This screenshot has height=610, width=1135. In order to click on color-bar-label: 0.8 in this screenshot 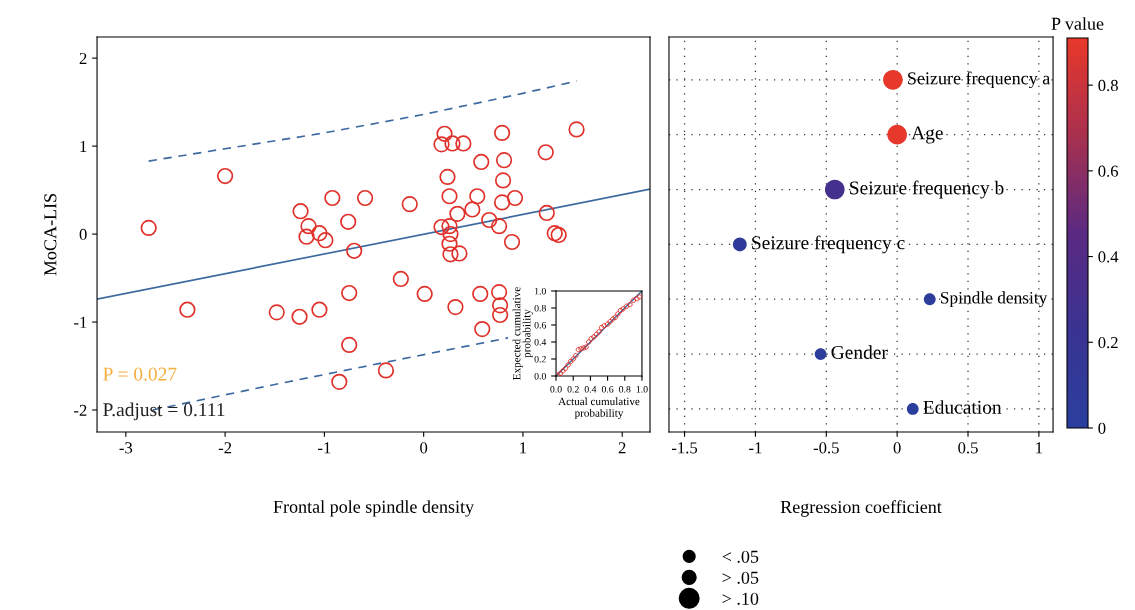, I will do `click(1108, 85)`.